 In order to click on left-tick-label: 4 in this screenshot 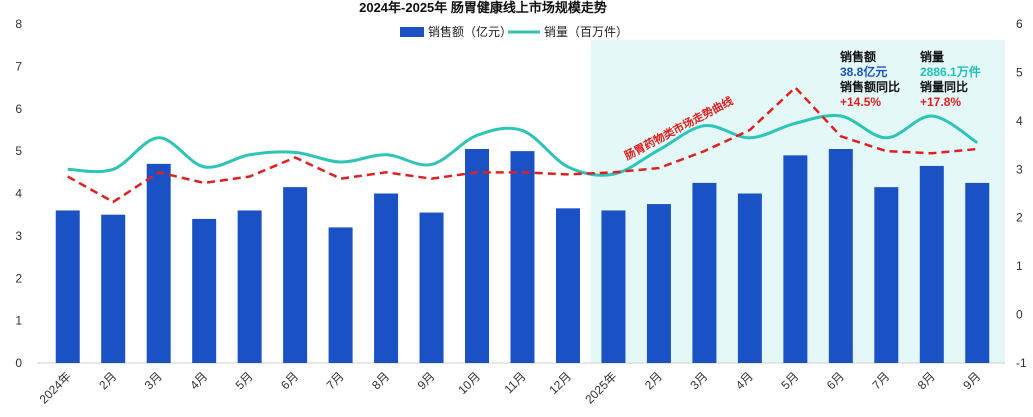, I will do `click(18, 194)`.